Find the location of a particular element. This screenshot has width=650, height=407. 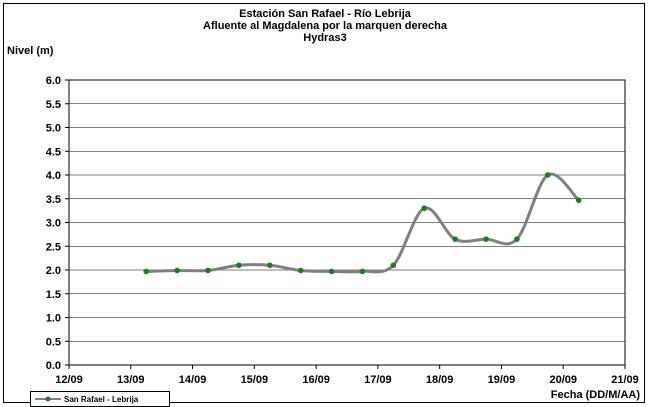

legend: San Rafael - Lebrija is located at coordinates (100, 399).